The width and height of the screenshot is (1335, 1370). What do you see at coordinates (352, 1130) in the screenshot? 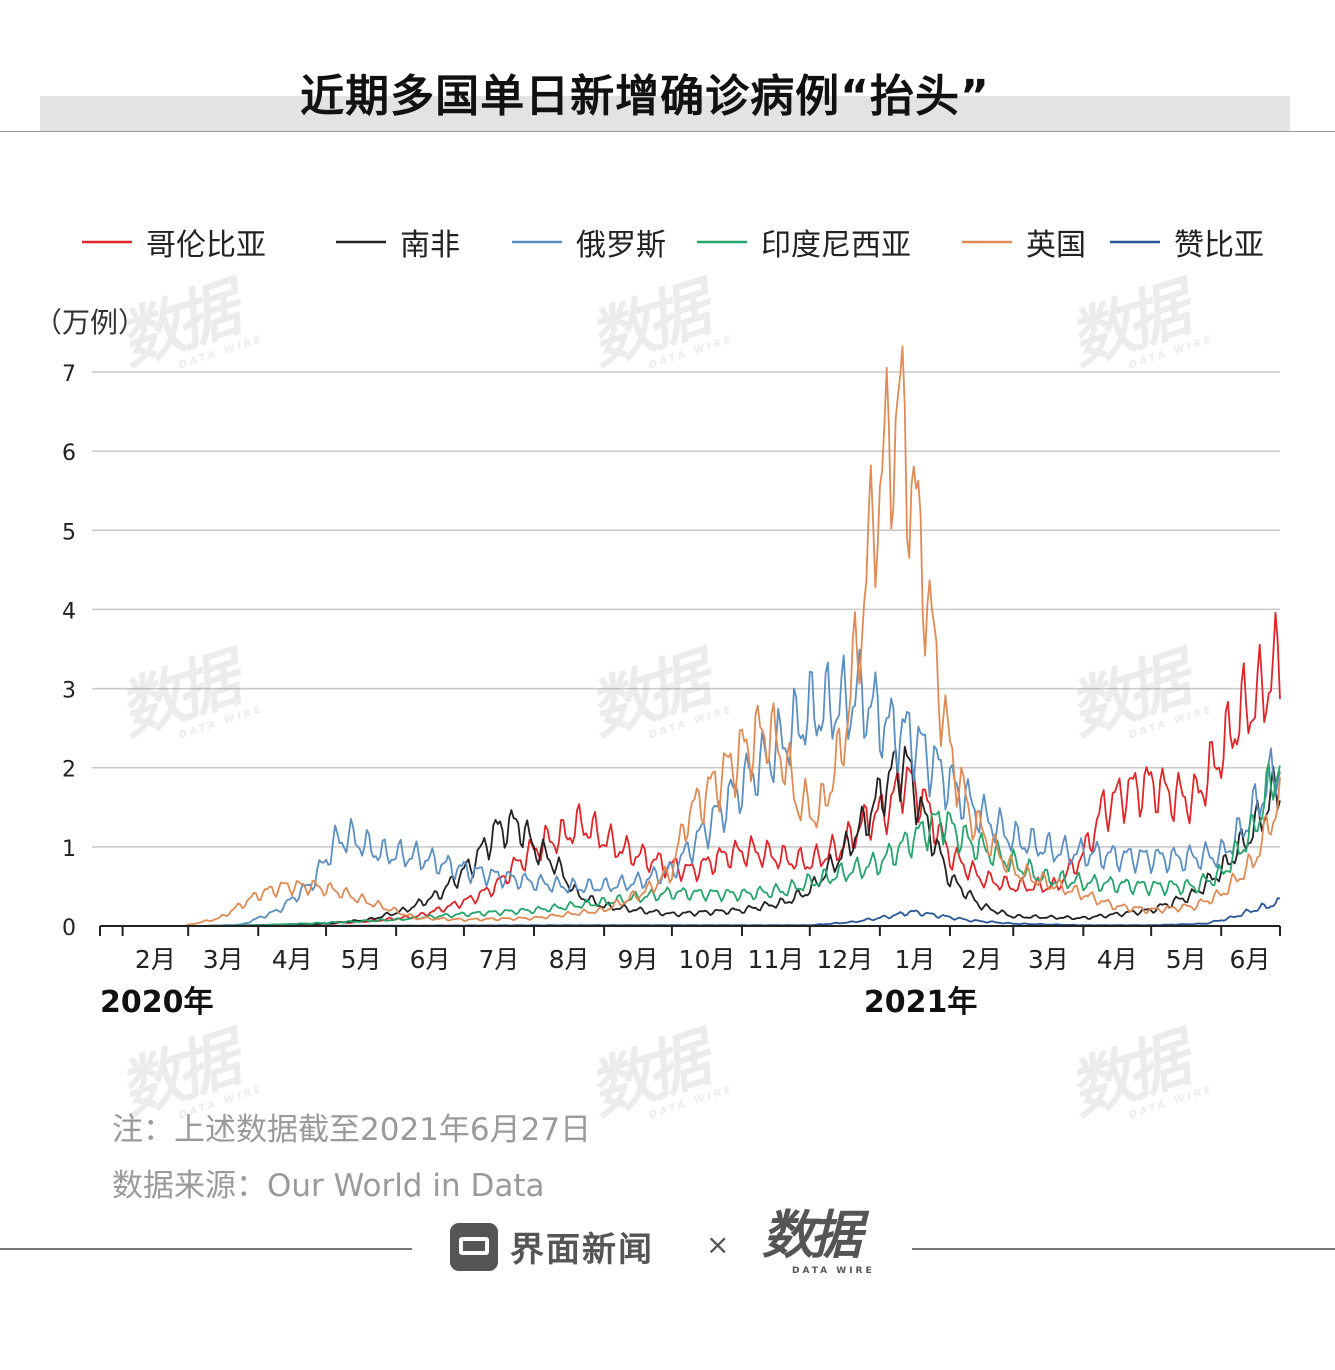
I see `note-text: 注：上述数据截至2021年6月27日` at bounding box center [352, 1130].